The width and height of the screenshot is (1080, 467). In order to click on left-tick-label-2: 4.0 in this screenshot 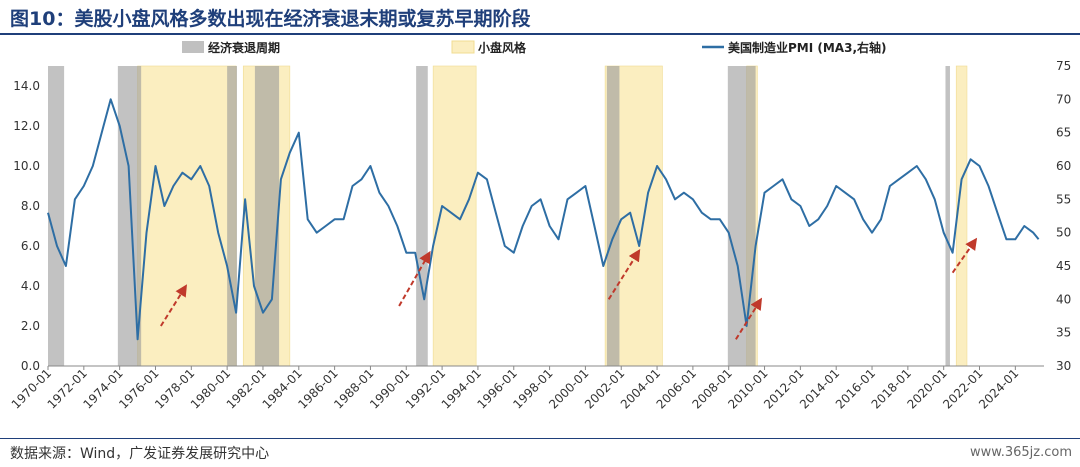, I will do `click(30, 286)`.